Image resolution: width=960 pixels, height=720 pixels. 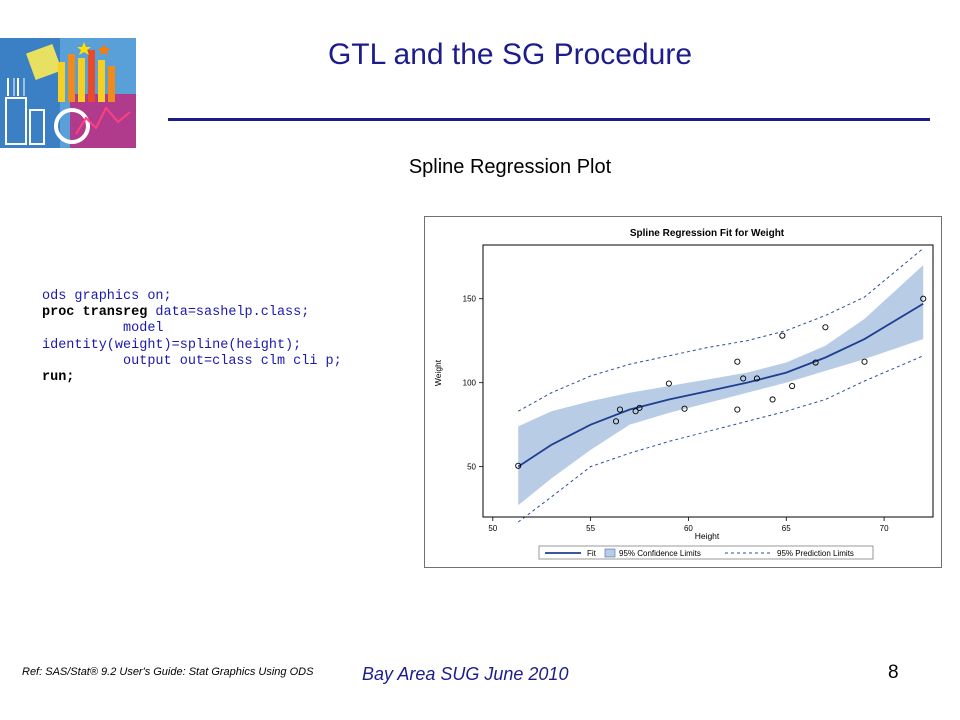 I want to click on y-tick-label: 100, so click(x=470, y=383).